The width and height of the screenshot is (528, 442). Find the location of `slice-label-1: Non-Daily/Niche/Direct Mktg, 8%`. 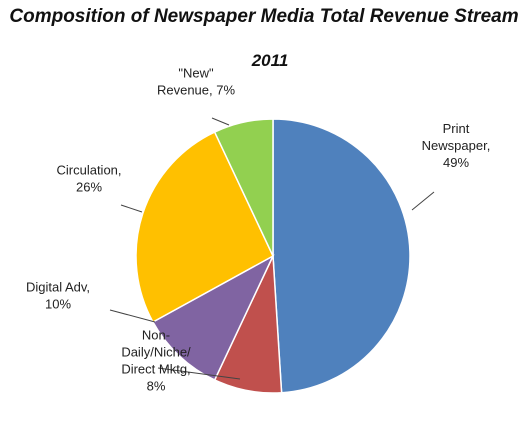

slice-label-1: Non-Daily/Niche/Direct Mktg, 8% is located at coordinates (156, 361).